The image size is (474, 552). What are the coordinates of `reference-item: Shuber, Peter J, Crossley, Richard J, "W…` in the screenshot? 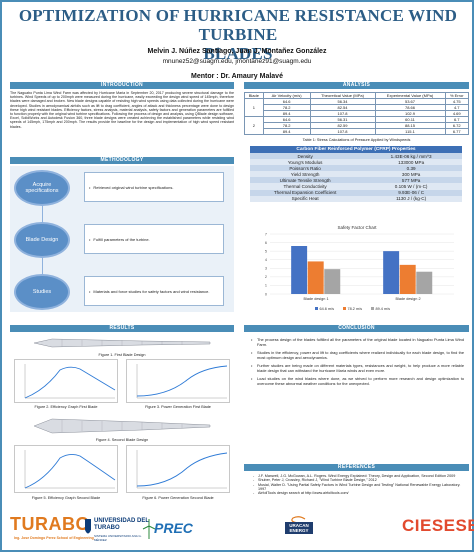 It's located at (358, 480).